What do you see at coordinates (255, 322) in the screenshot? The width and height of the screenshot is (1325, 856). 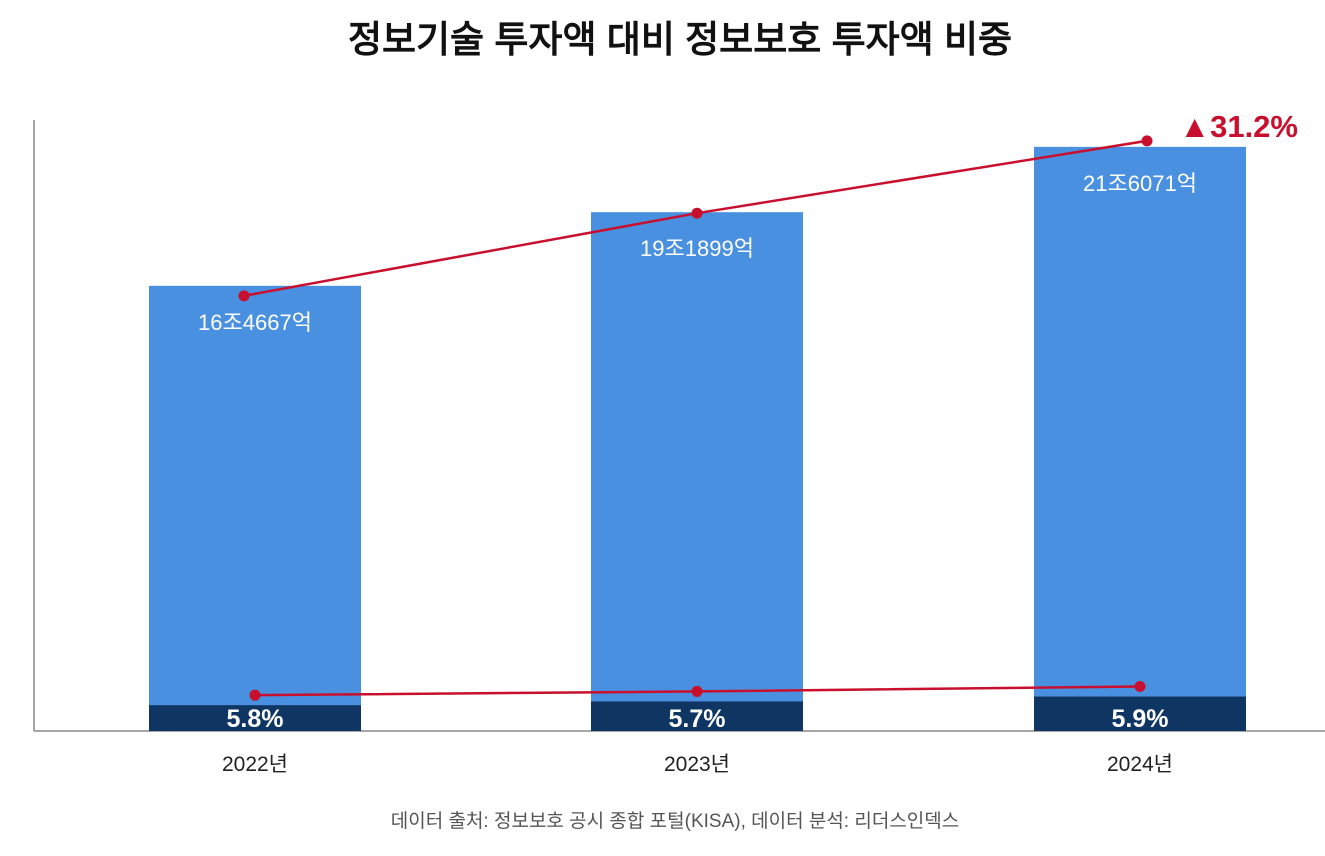 I see `bar-value-label: 16조4667억` at bounding box center [255, 322].